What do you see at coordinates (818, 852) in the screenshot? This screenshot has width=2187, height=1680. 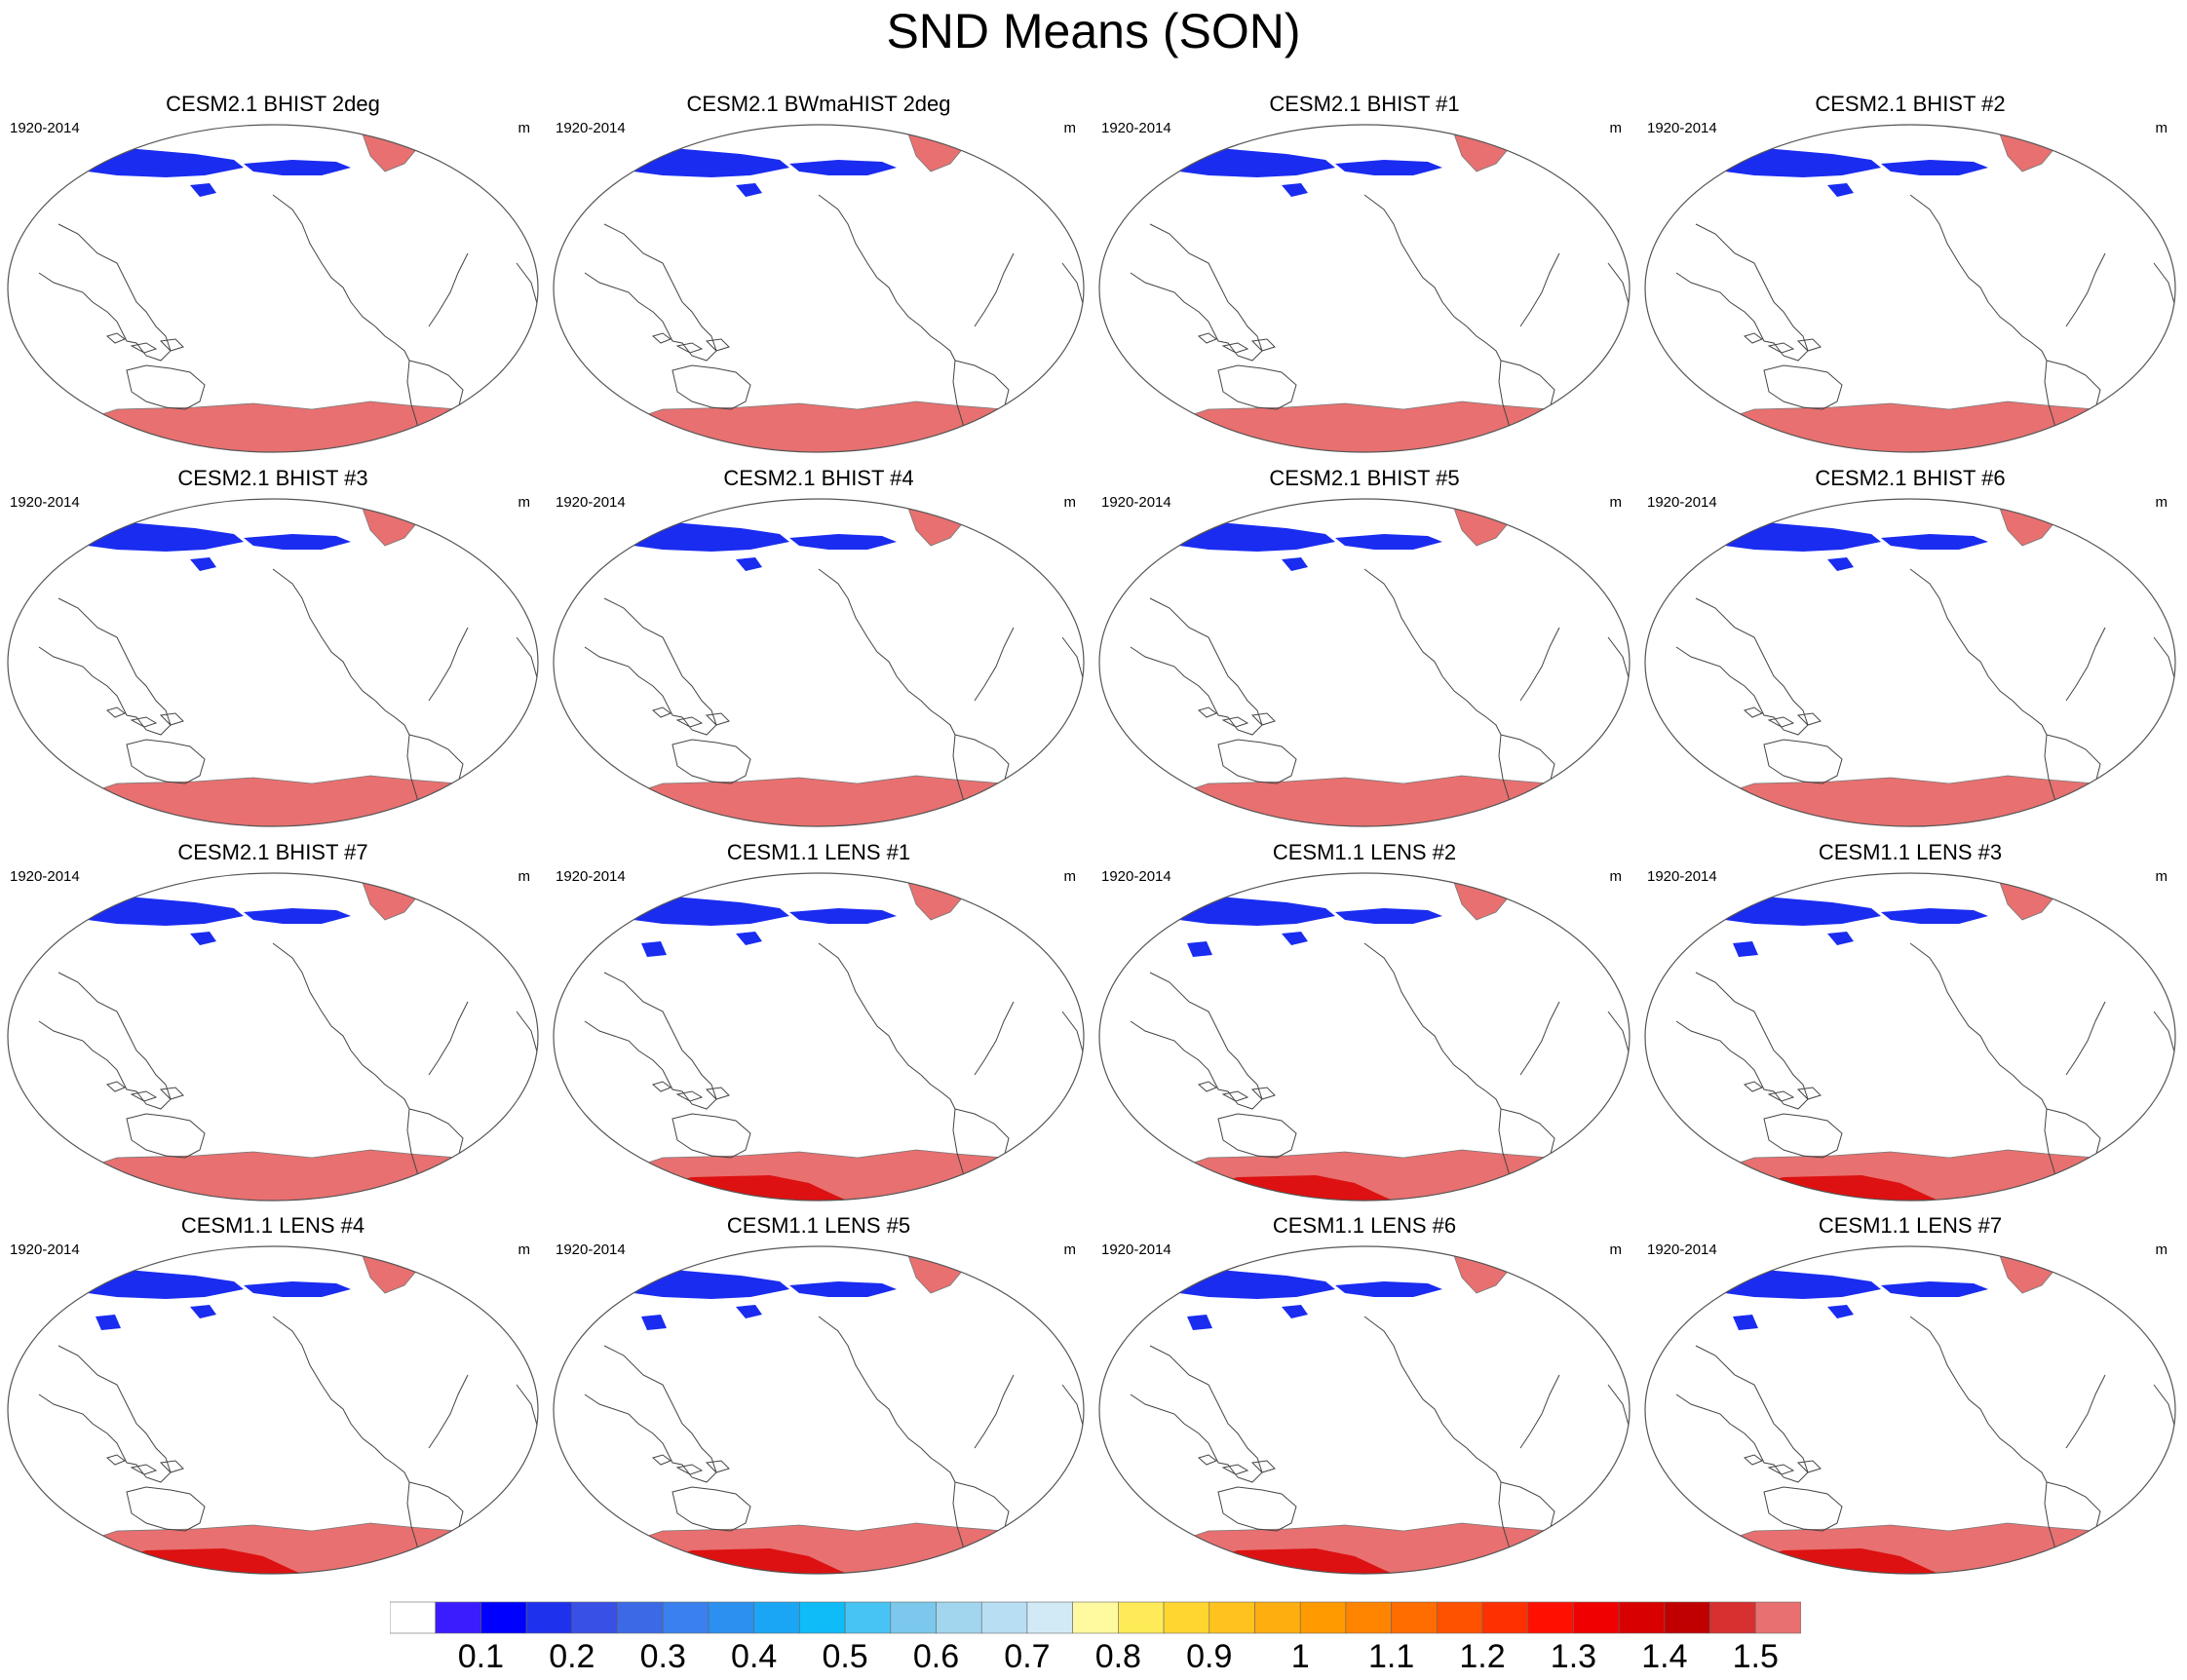 I see `panel-title: CESM1.1 LENS #1` at bounding box center [818, 852].